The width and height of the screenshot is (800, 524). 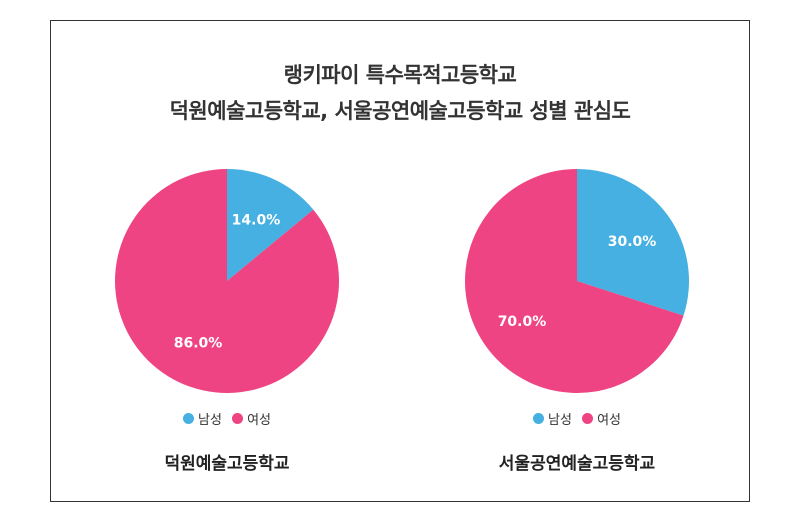 I want to click on slice-label-male: 30.0%, so click(x=632, y=242).